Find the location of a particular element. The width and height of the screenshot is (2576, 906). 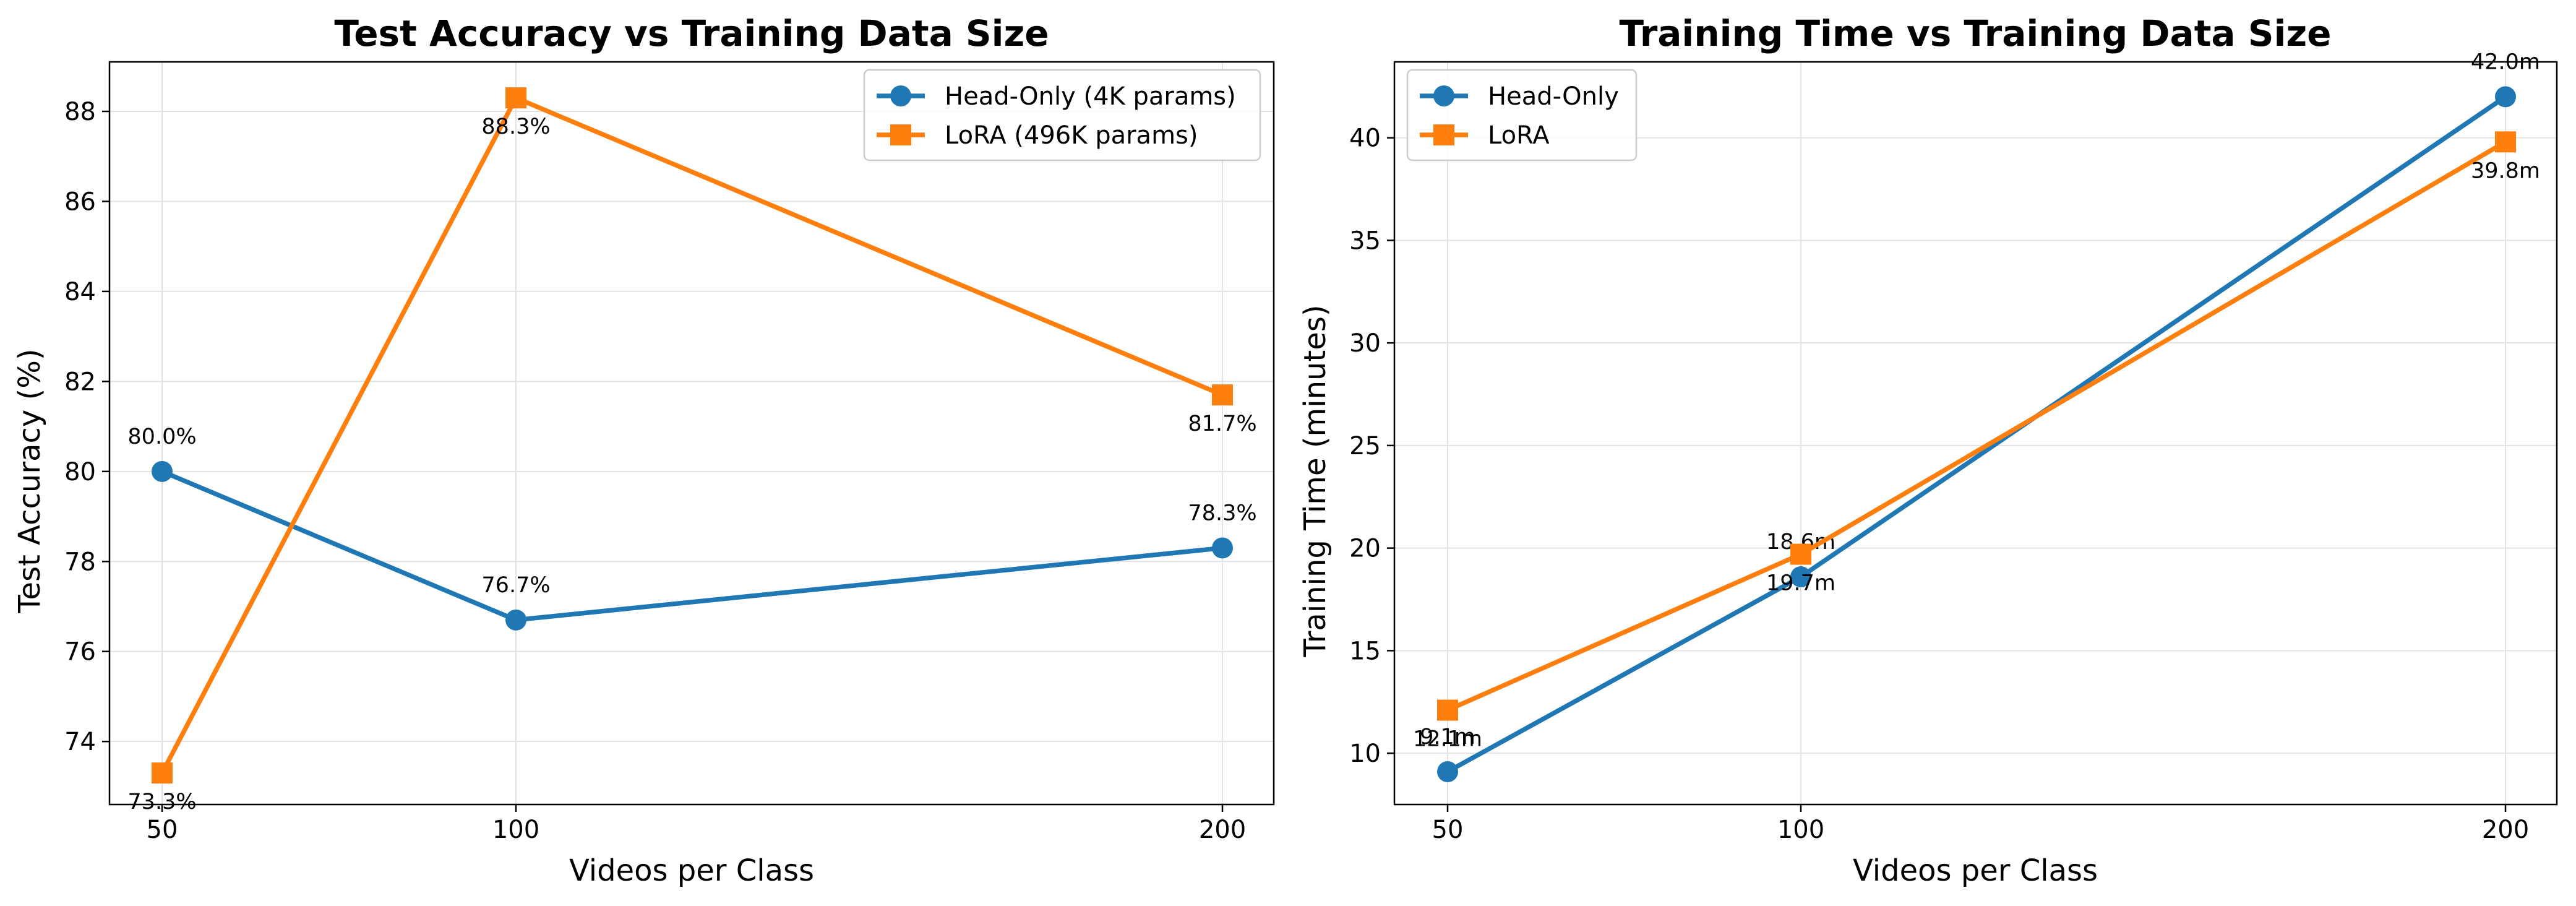

y-axis-label: Test Accuracy (%) is located at coordinates (29, 480).